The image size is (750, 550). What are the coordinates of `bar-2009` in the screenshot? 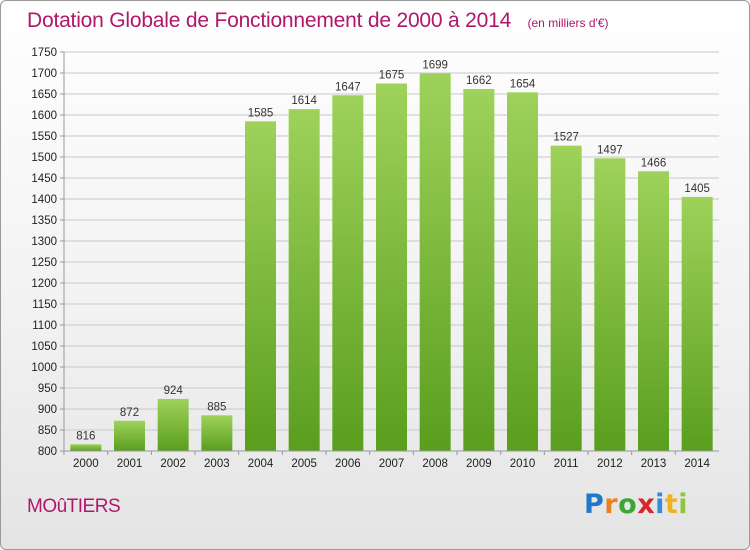 It's located at (479, 270).